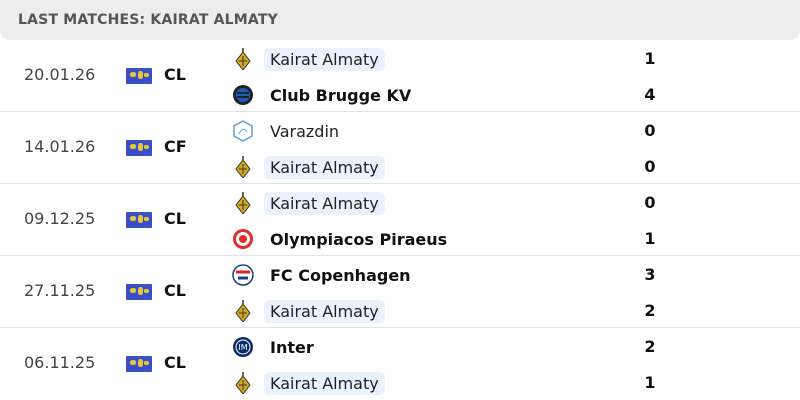 Image resolution: width=800 pixels, height=400 pixels. I want to click on team-away: Olympiacos Piraeus, so click(342, 239).